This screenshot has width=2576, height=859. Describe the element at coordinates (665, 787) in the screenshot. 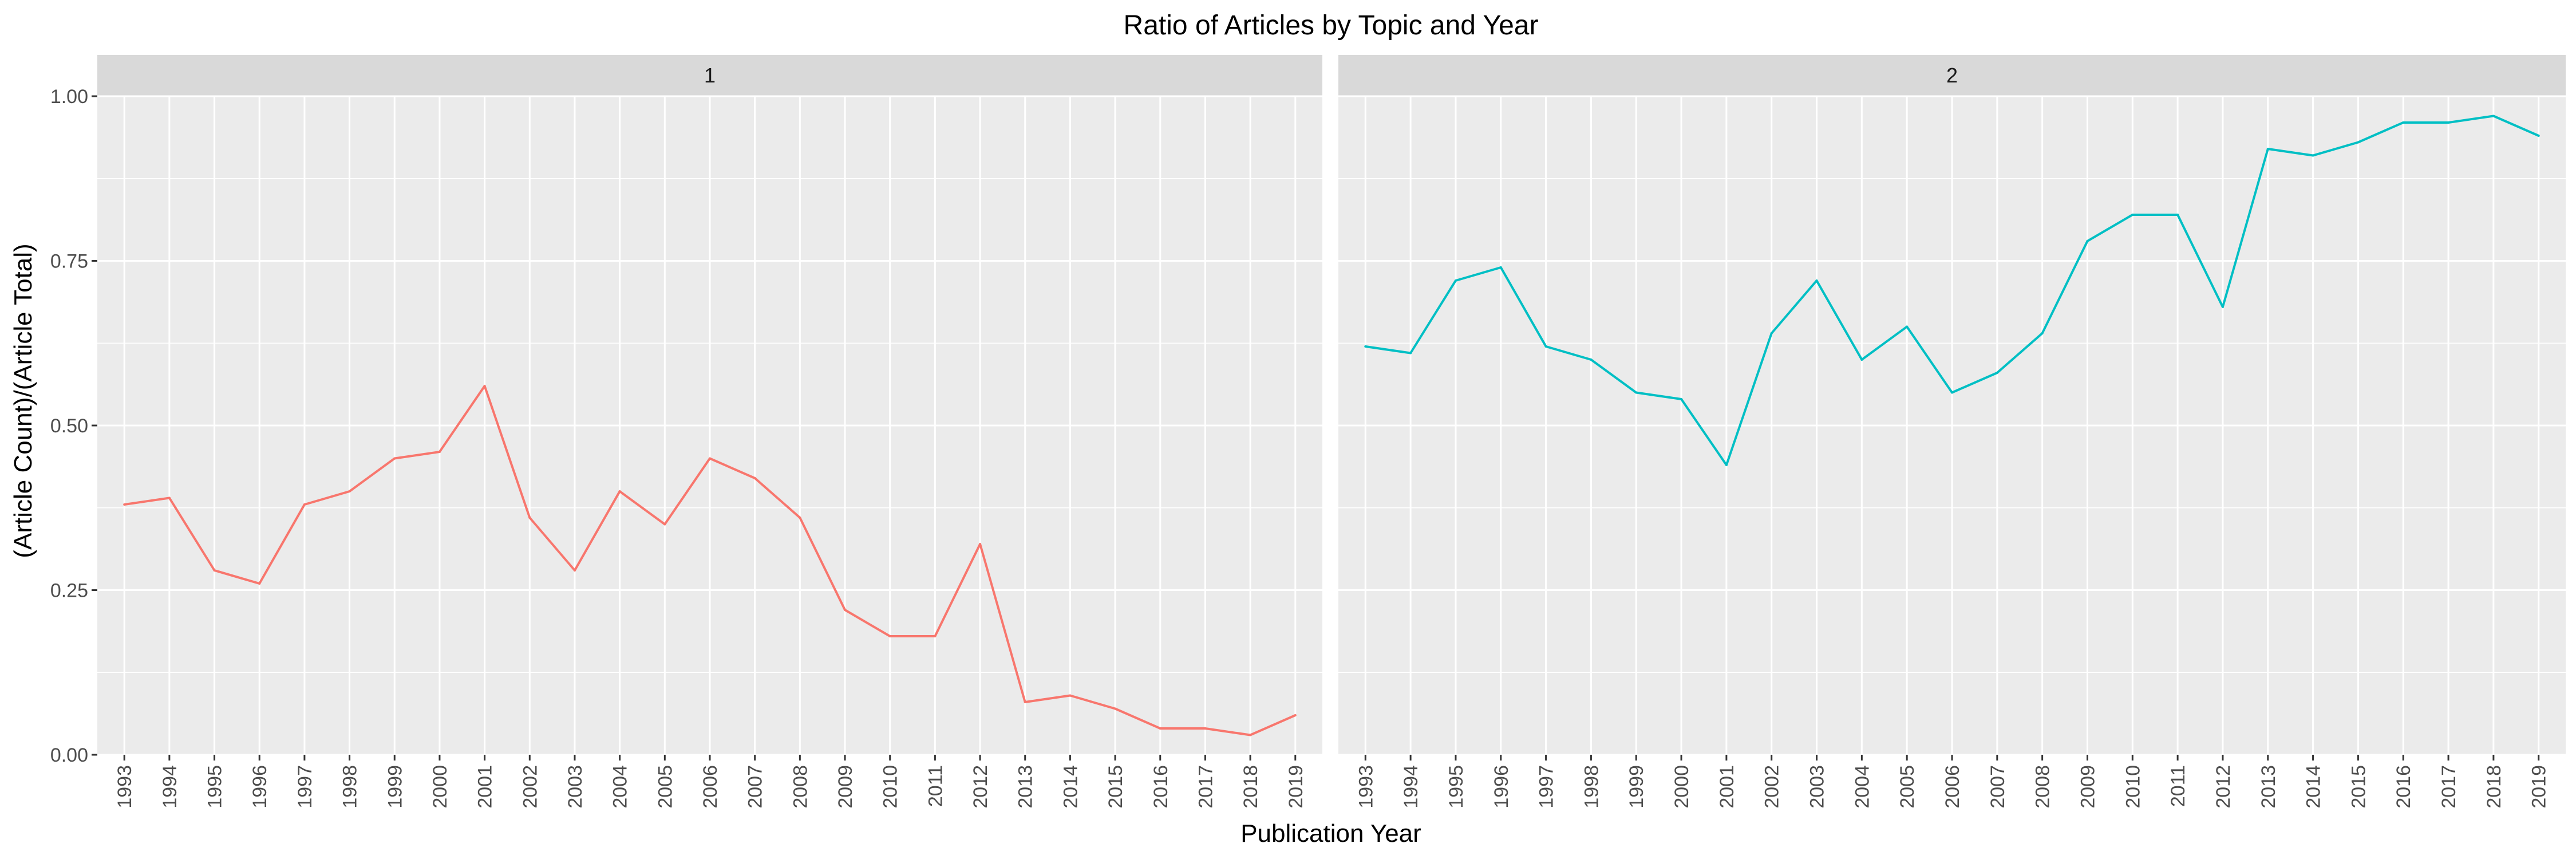

I see `x-tick-label: 2005` at that location.